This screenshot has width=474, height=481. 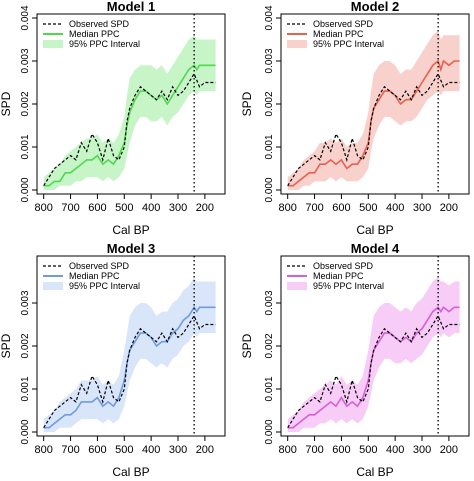 What do you see at coordinates (131, 7) in the screenshot?
I see `panel-title: Model 1` at bounding box center [131, 7].